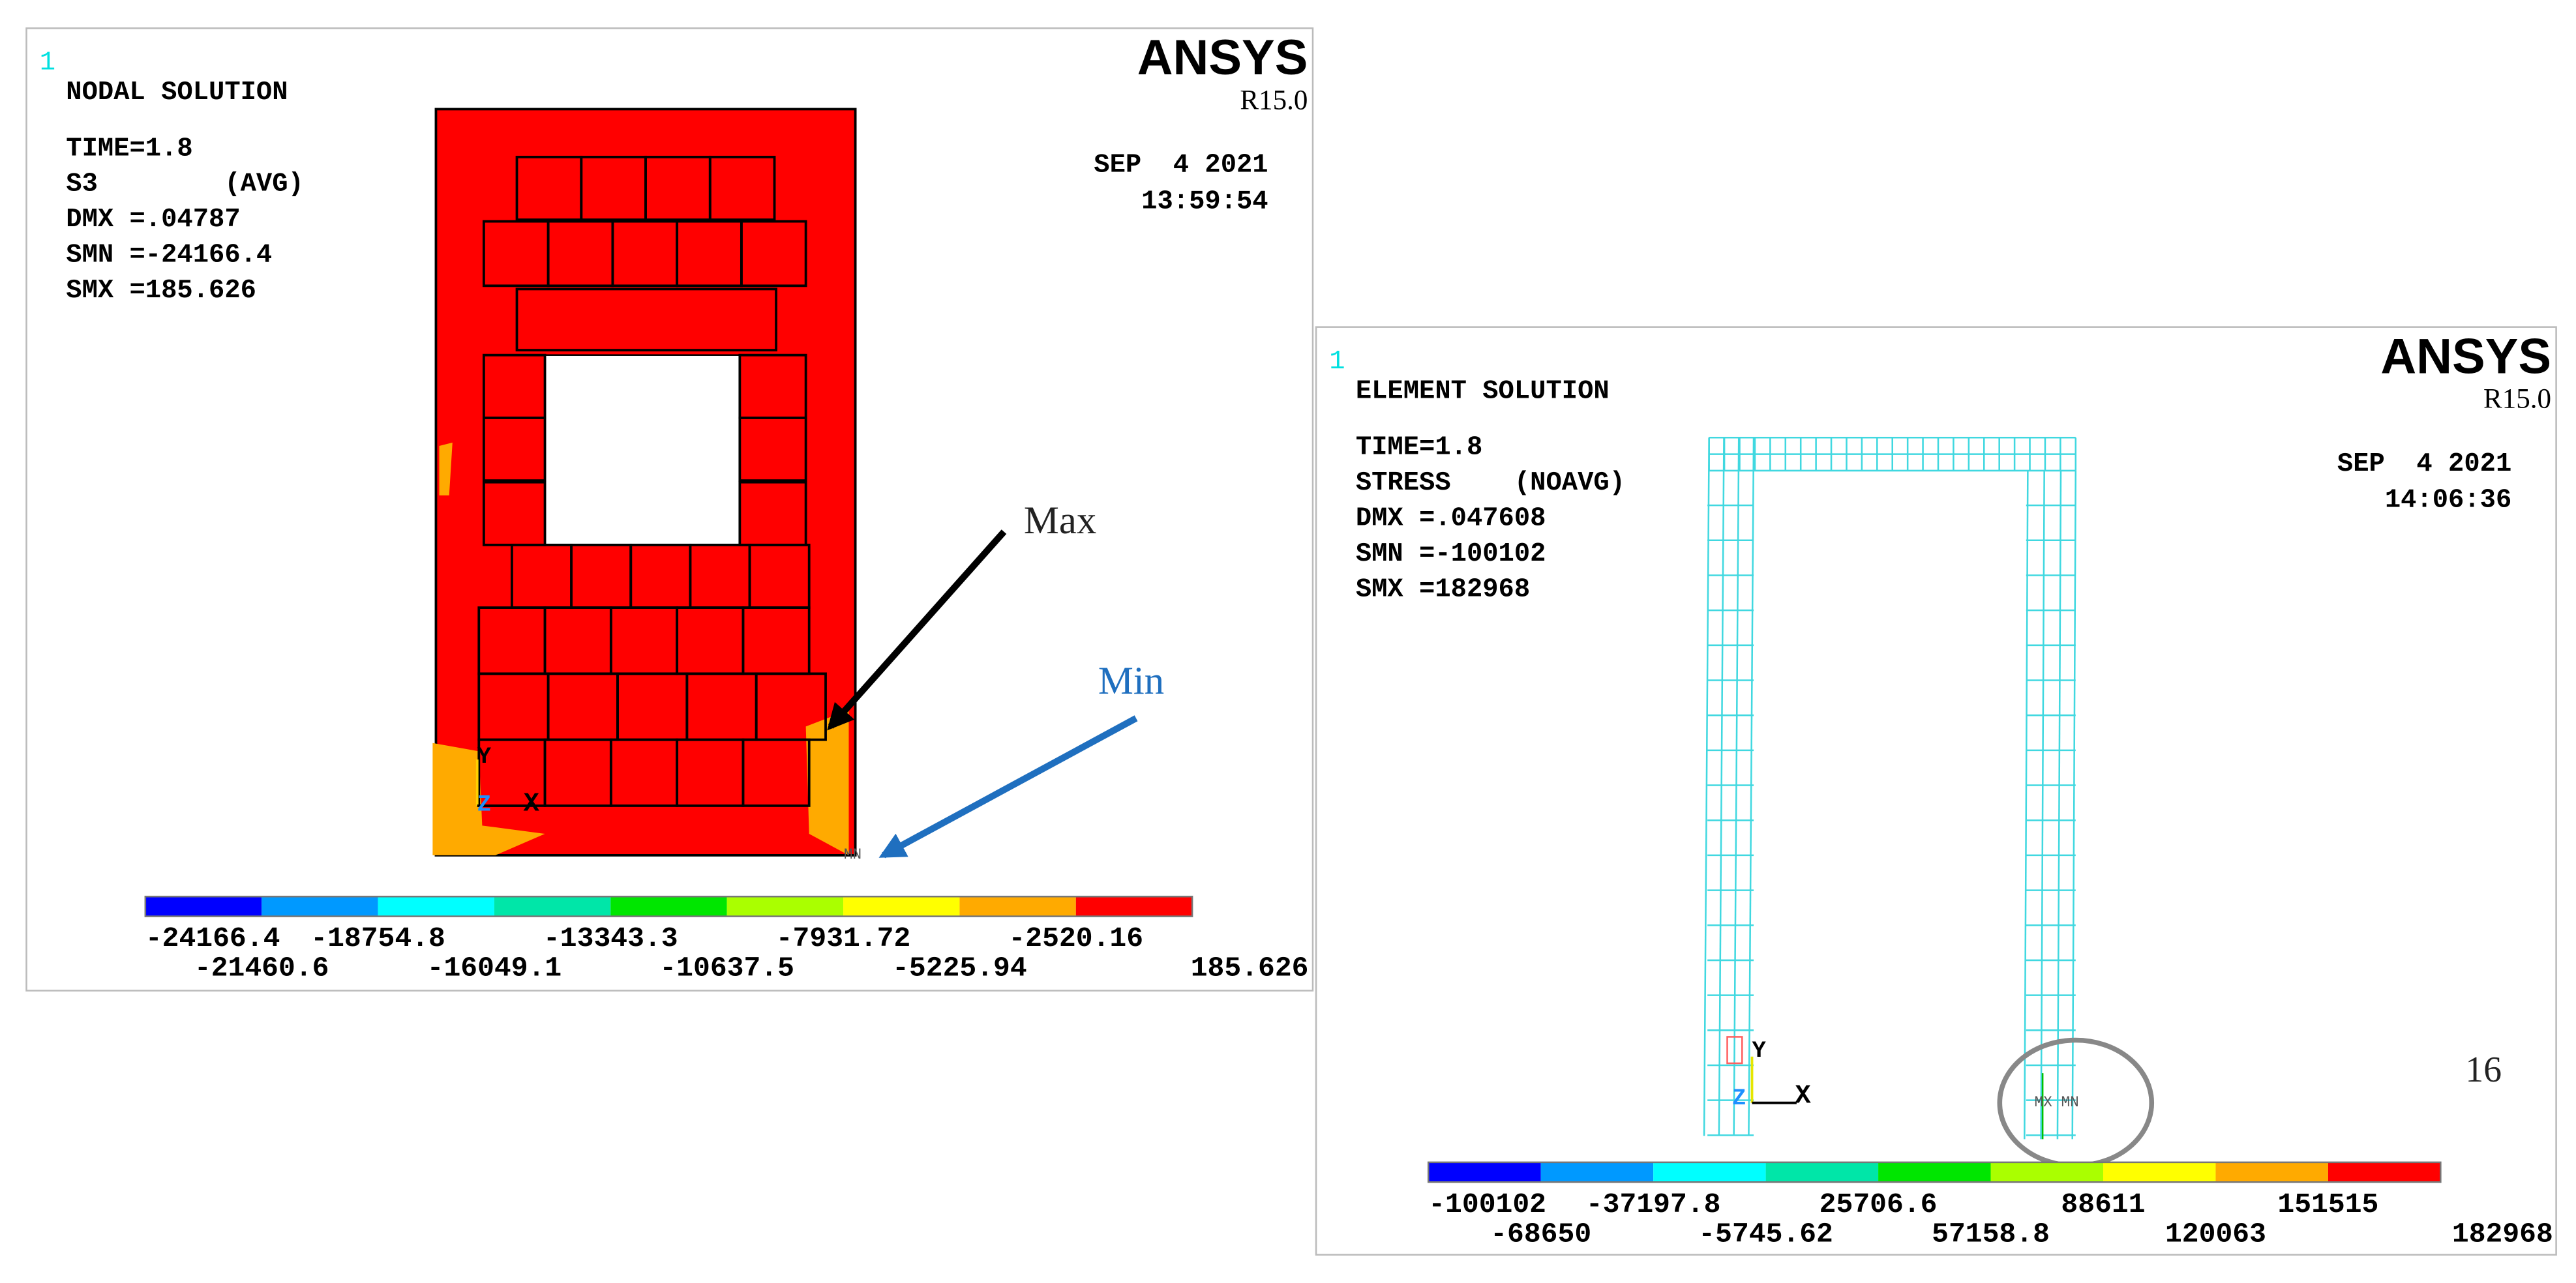 The height and width of the screenshot is (1283, 2576). Describe the element at coordinates (1204, 201) in the screenshot. I see `text: 13:59:54` at that location.